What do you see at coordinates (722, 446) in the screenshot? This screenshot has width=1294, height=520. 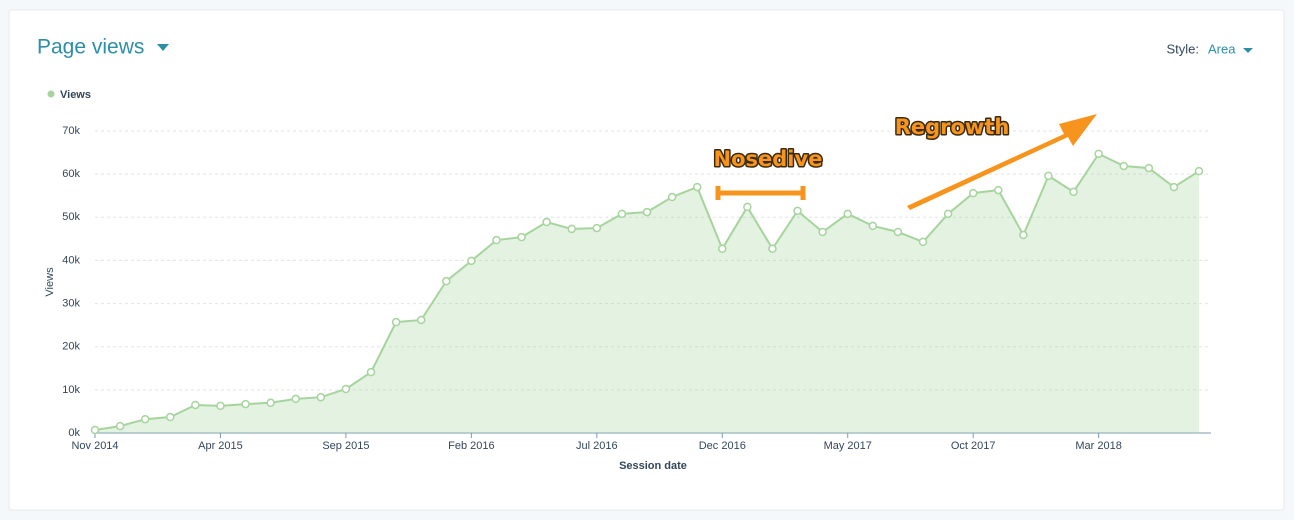 I see `x-tick-label: Dec 2016` at bounding box center [722, 446].